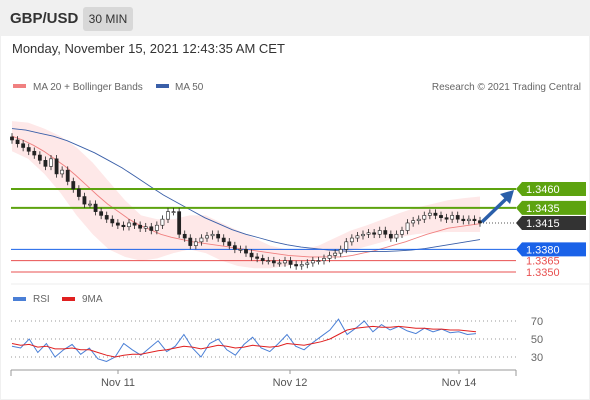 The height and width of the screenshot is (400, 590). Describe the element at coordinates (506, 87) in the screenshot. I see `credit-text: Research © 2021 Trading Central` at that location.